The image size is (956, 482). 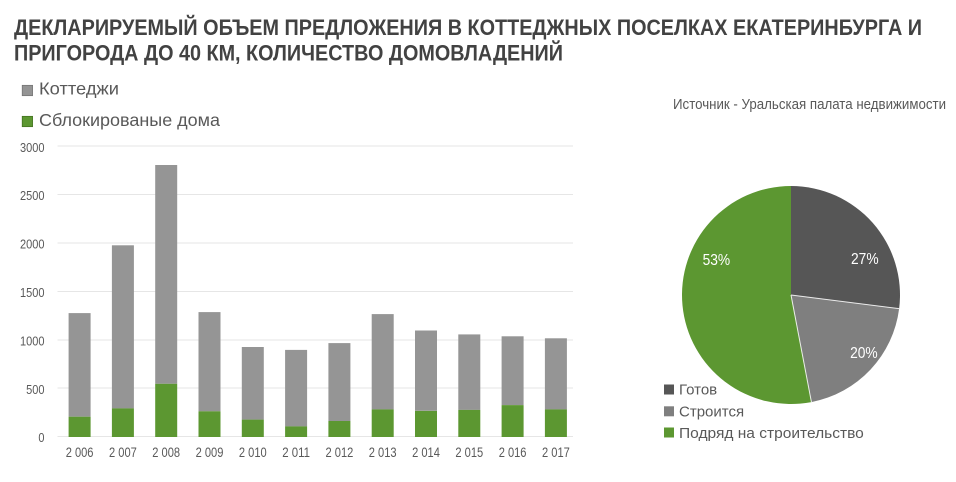 I want to click on svg-text: Подряд на строительство, so click(x=771, y=433).